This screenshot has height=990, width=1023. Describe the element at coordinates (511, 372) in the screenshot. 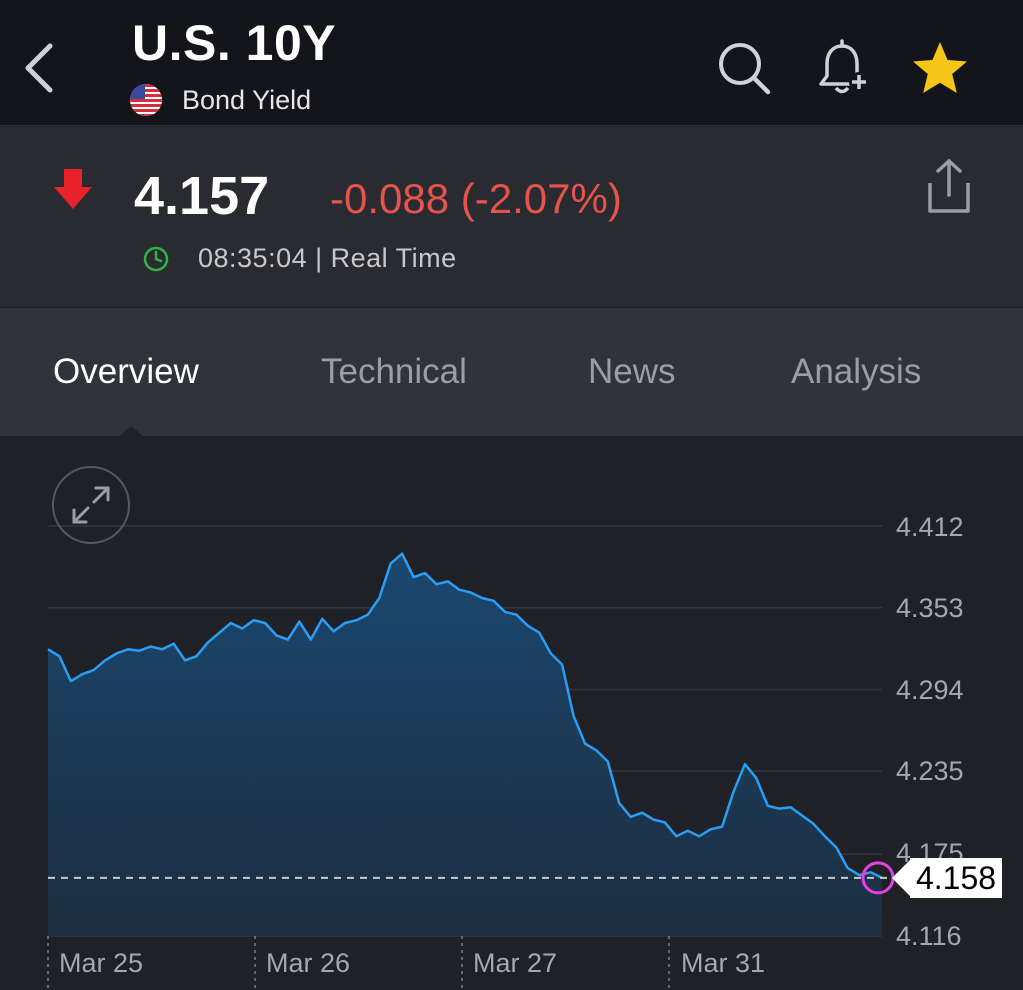

I see `tab-bar: Overview Technical News Analysis` at that location.